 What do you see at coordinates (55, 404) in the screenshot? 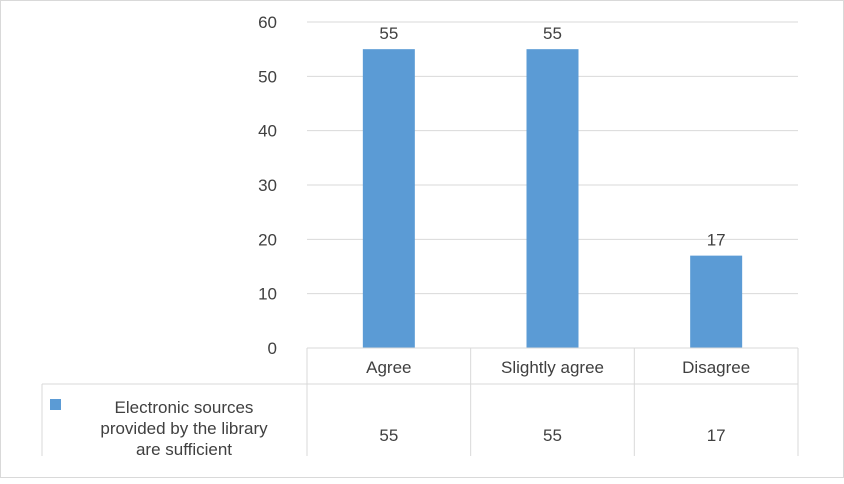
I see `legend-key` at bounding box center [55, 404].